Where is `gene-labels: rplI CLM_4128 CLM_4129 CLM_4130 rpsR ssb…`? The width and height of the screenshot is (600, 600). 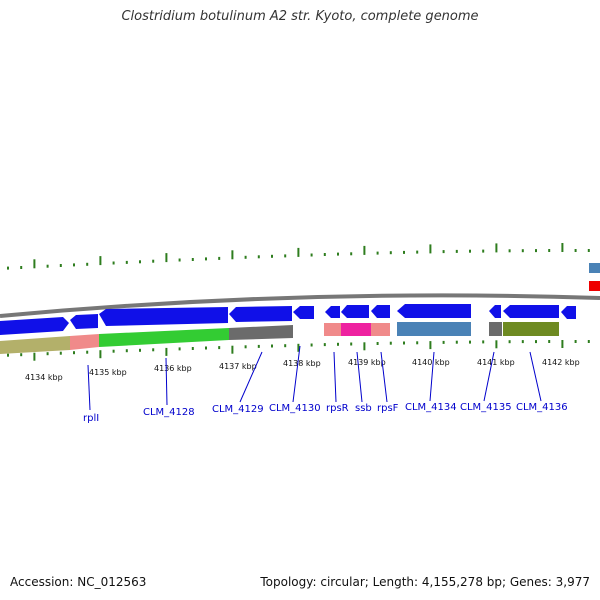 gene-labels: rplI CLM_4128 CLM_4129 CLM_4130 rpsR ssb… is located at coordinates (325, 413).